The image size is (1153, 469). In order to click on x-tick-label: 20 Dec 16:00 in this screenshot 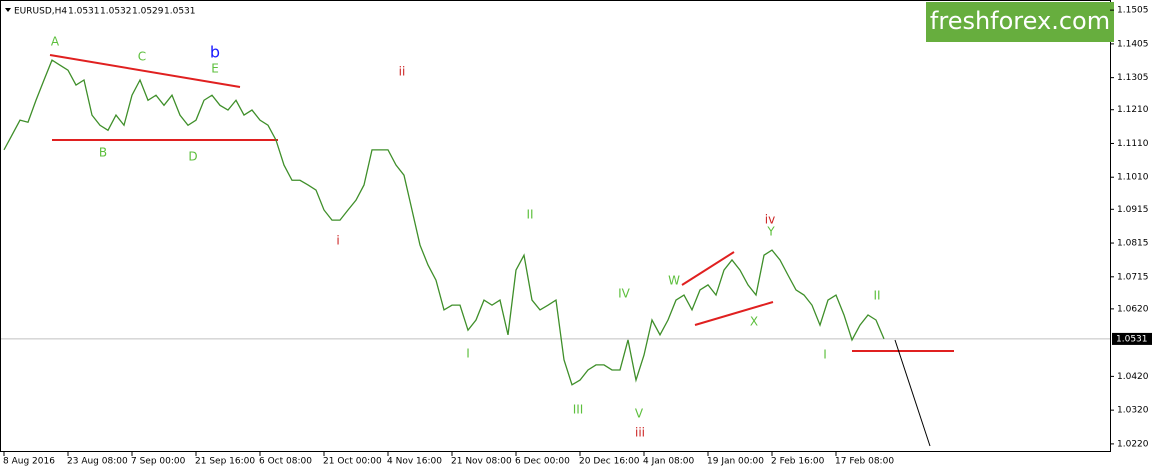, I will do `click(609, 462)`.